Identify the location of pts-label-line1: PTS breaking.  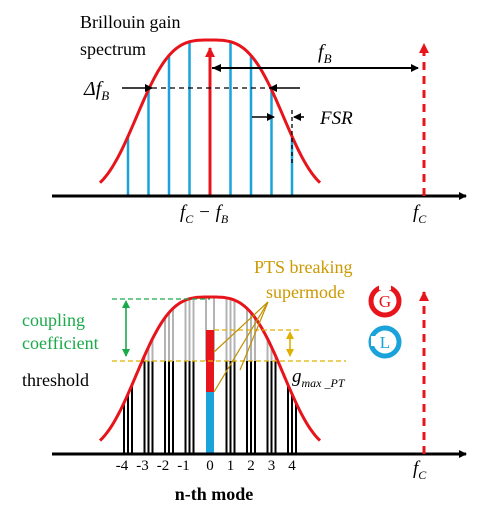
(303, 267).